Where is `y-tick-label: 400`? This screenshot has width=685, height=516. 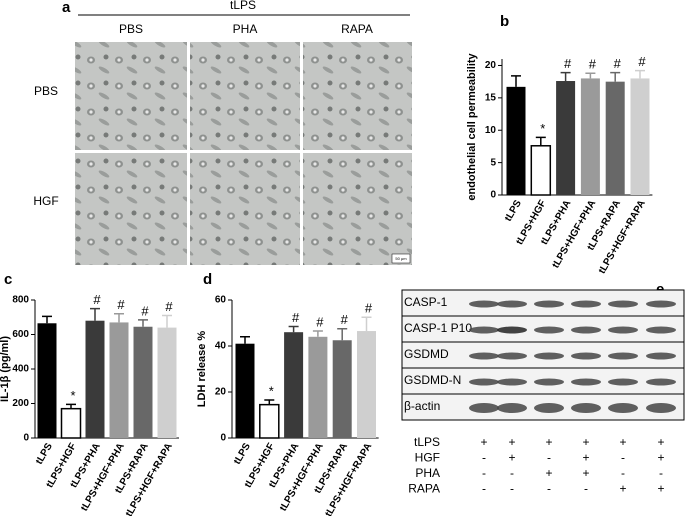
y-tick-label: 400 is located at coordinates (20, 369).